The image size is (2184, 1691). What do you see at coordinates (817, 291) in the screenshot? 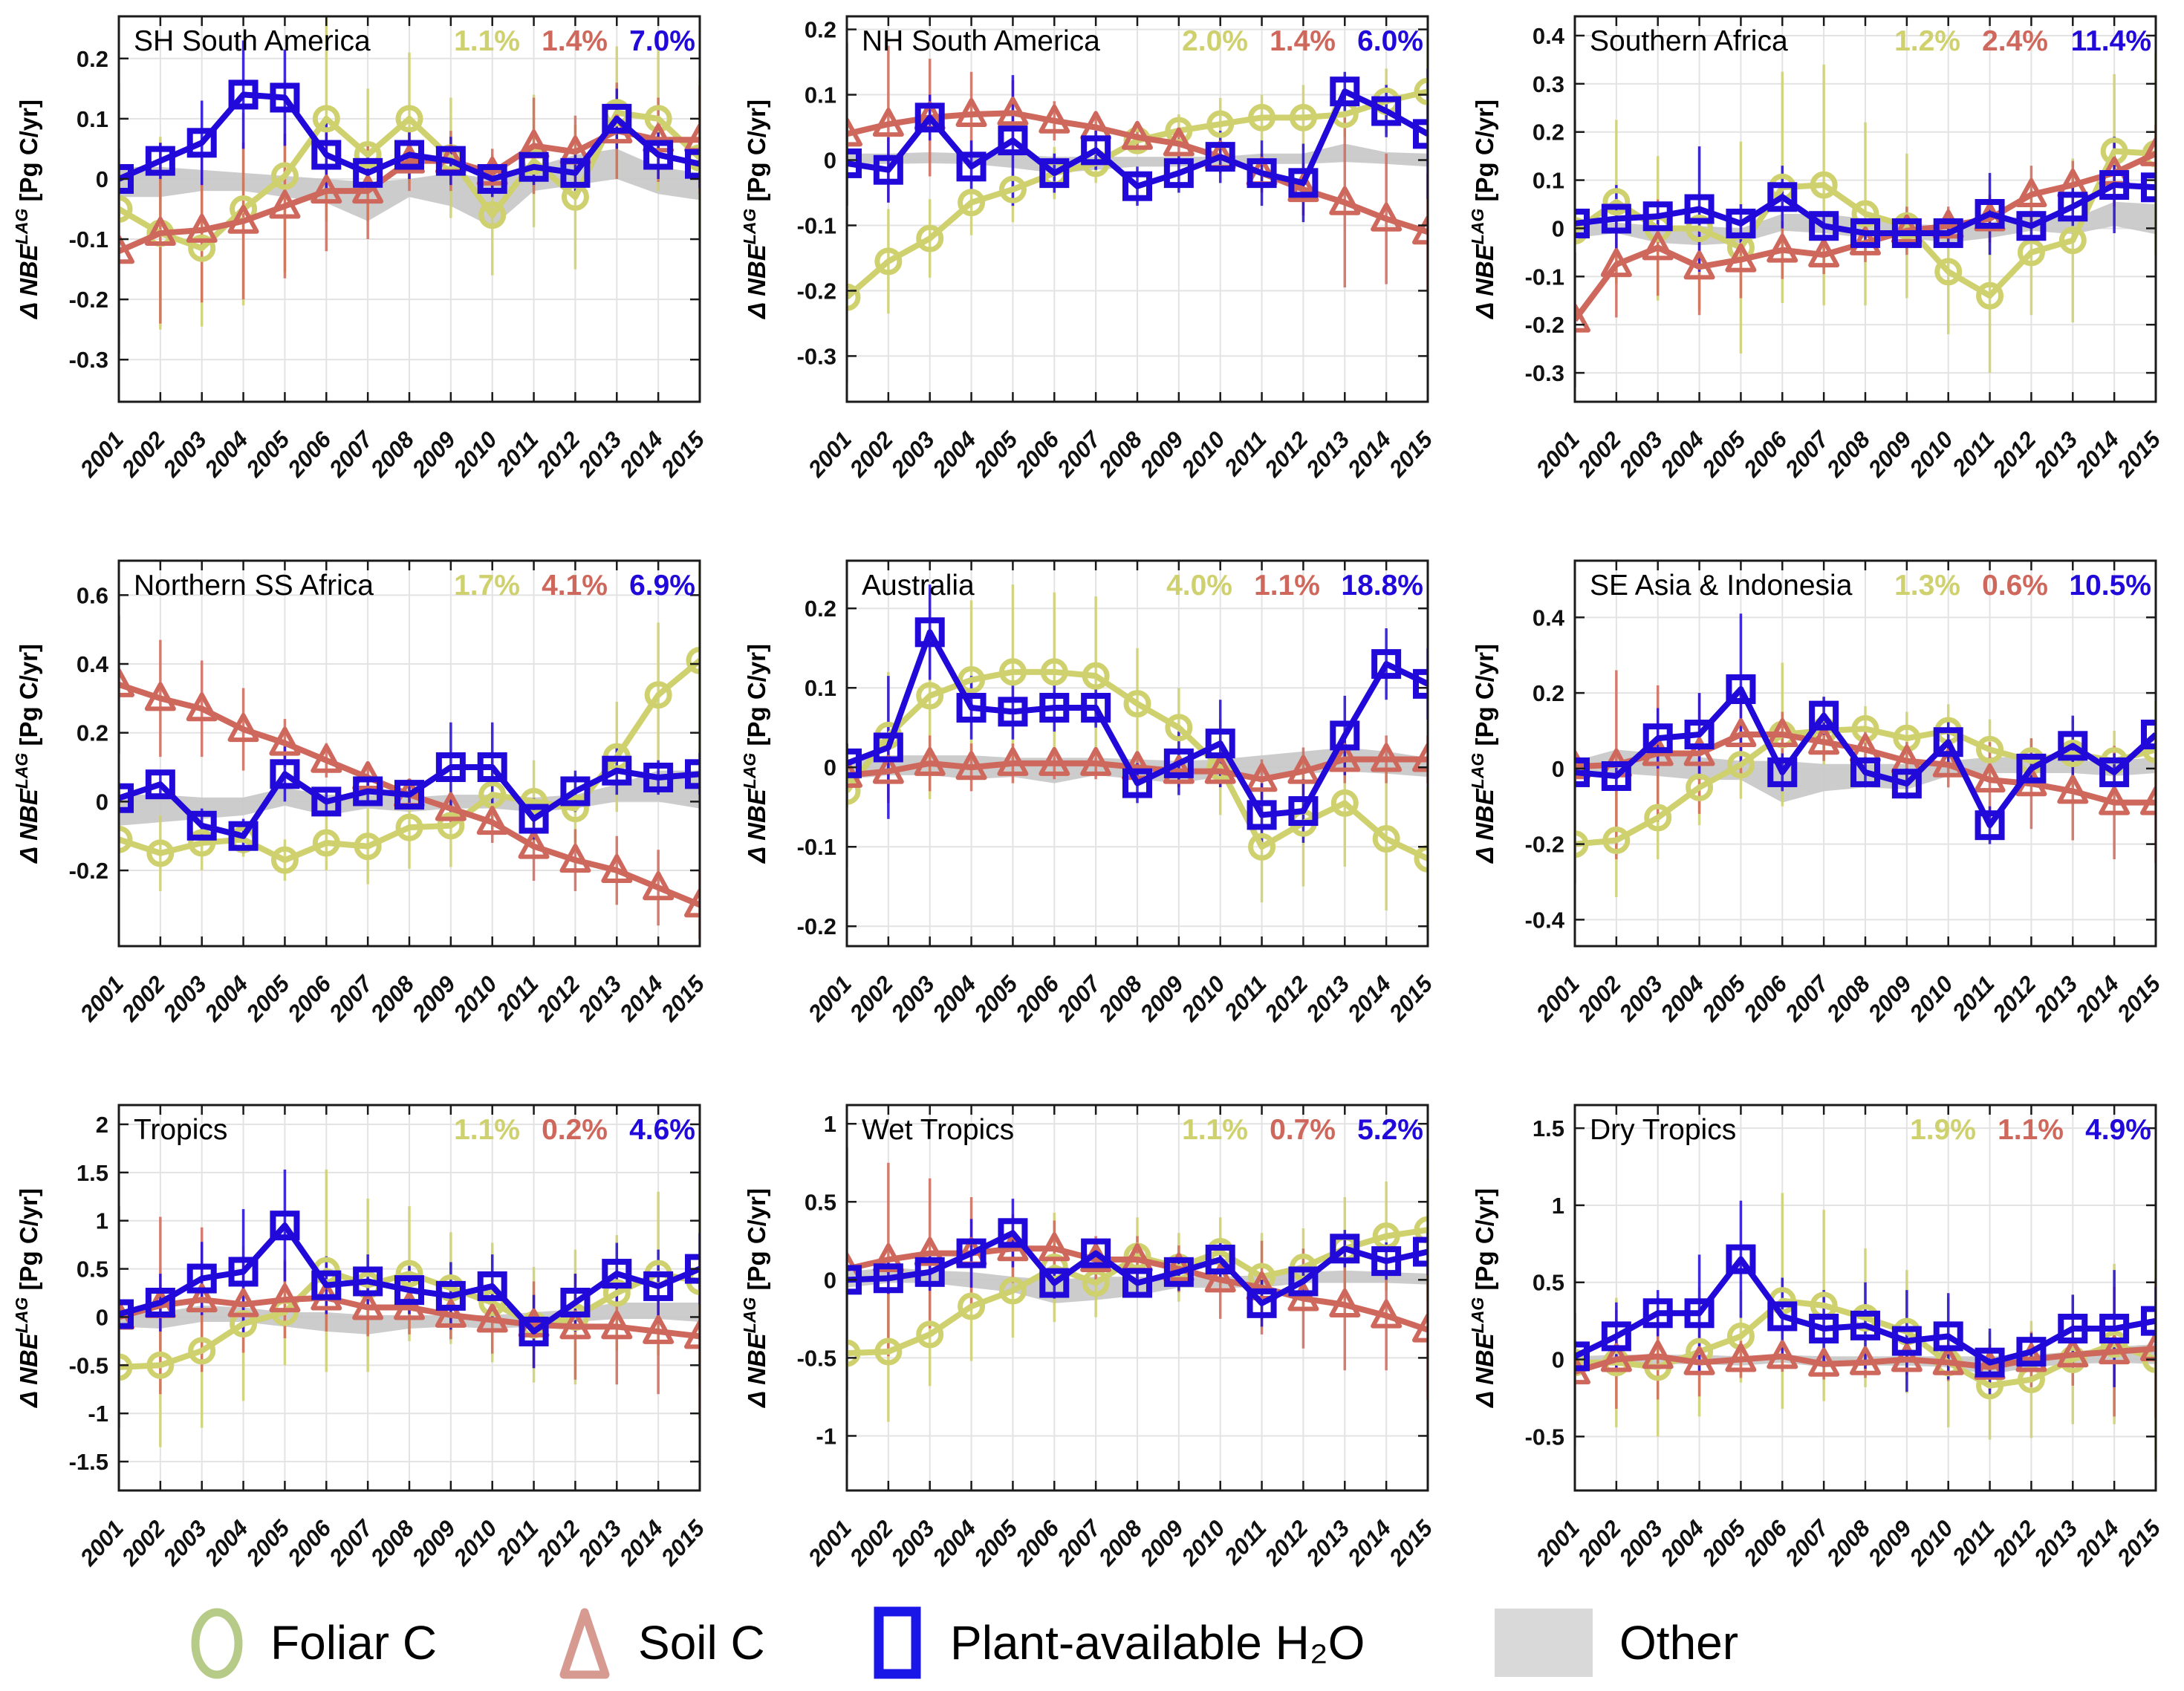
I see `svg-text: -0.2` at bounding box center [817, 291].